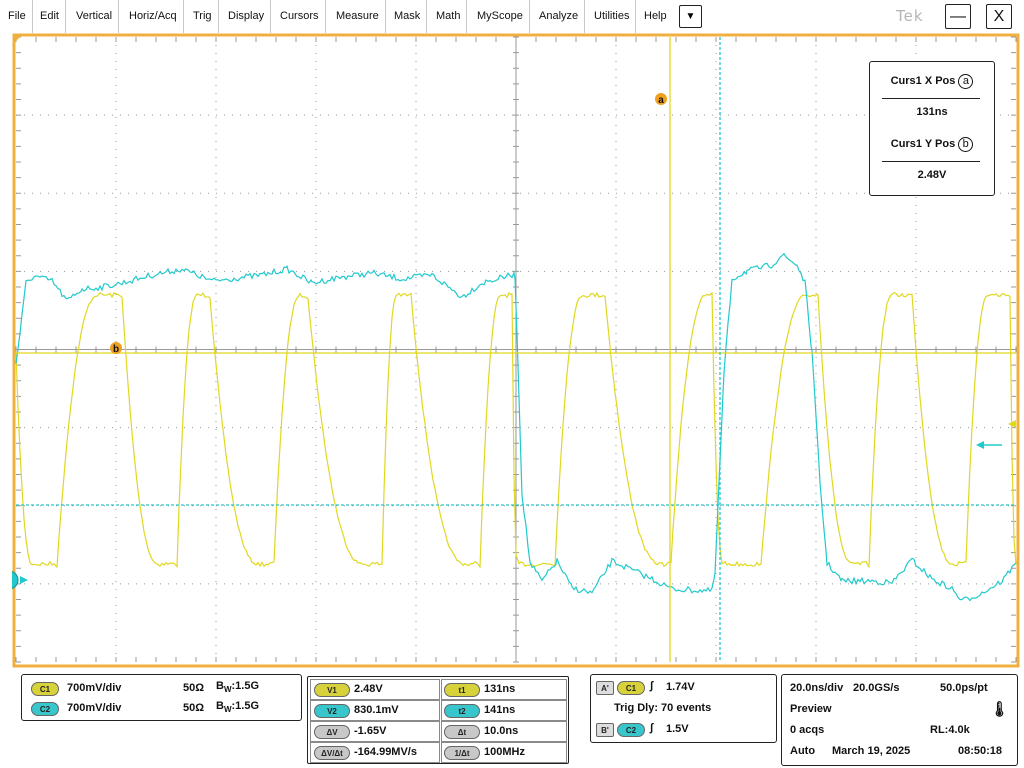 This screenshot has height=768, width=1024. I want to click on cursor-b-label: b, so click(116, 349).